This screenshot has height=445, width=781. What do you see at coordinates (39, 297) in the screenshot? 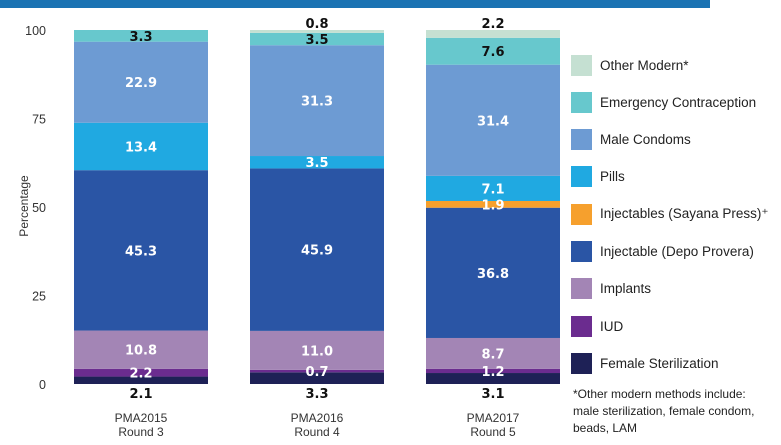
I see `y-tick-label: 25` at bounding box center [39, 297].